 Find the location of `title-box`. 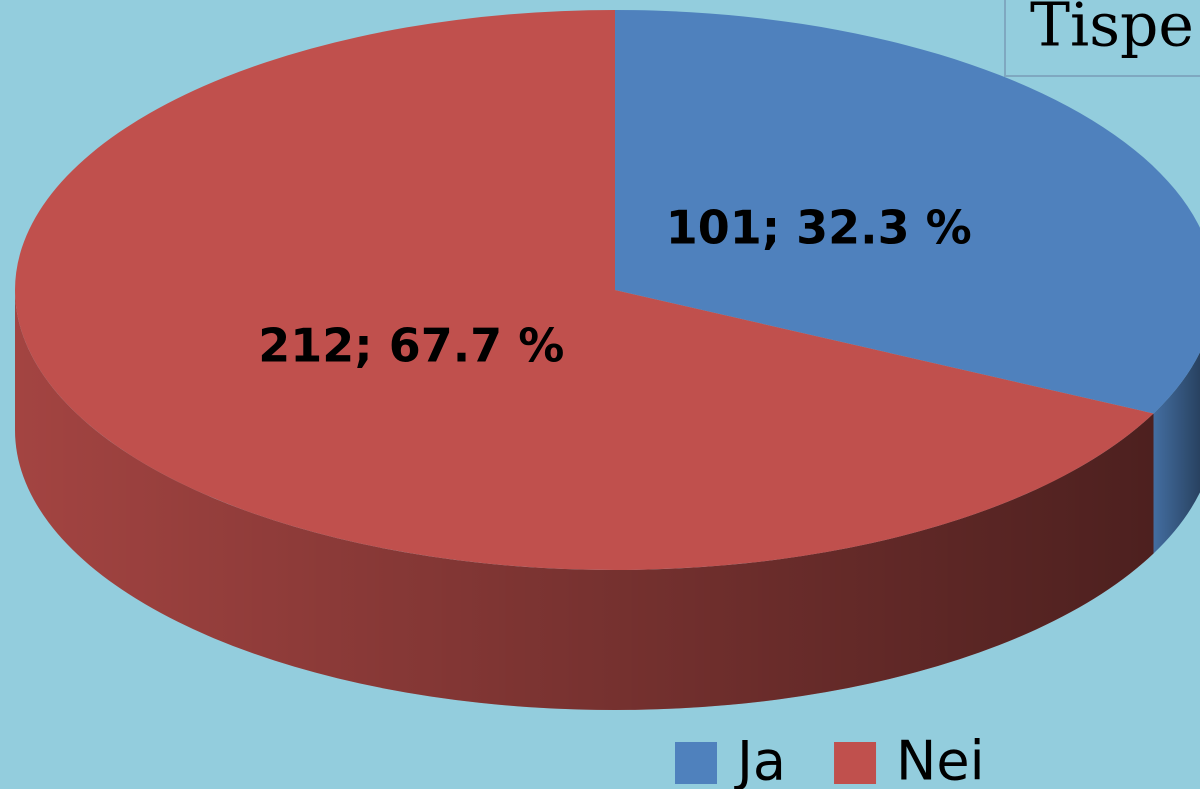

title-box is located at coordinates (1102, 38).